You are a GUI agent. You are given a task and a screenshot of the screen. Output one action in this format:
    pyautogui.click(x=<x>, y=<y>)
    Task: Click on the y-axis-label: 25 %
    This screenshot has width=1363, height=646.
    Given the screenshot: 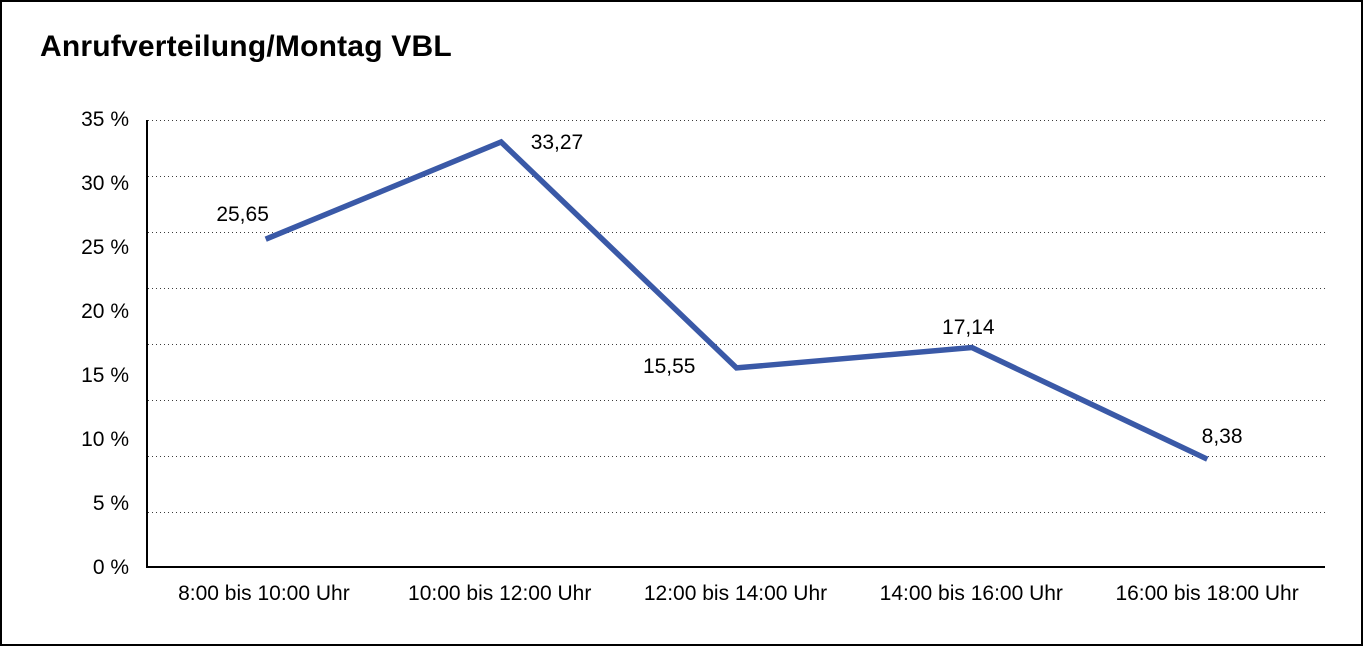 What is the action you would take?
    pyautogui.click(x=105, y=247)
    